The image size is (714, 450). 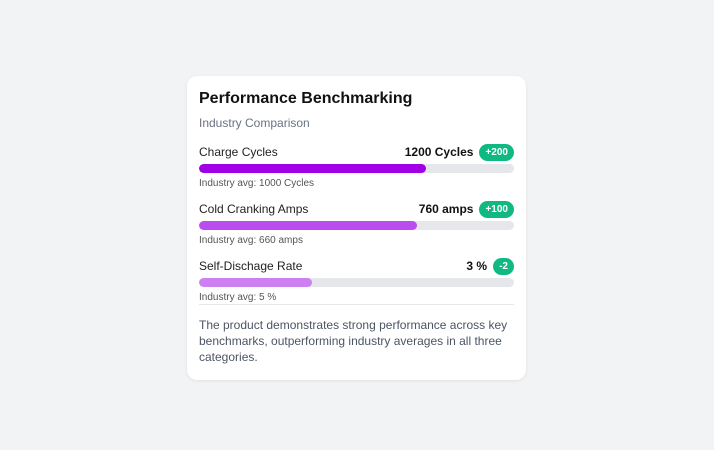 I want to click on divider, so click(x=356, y=304).